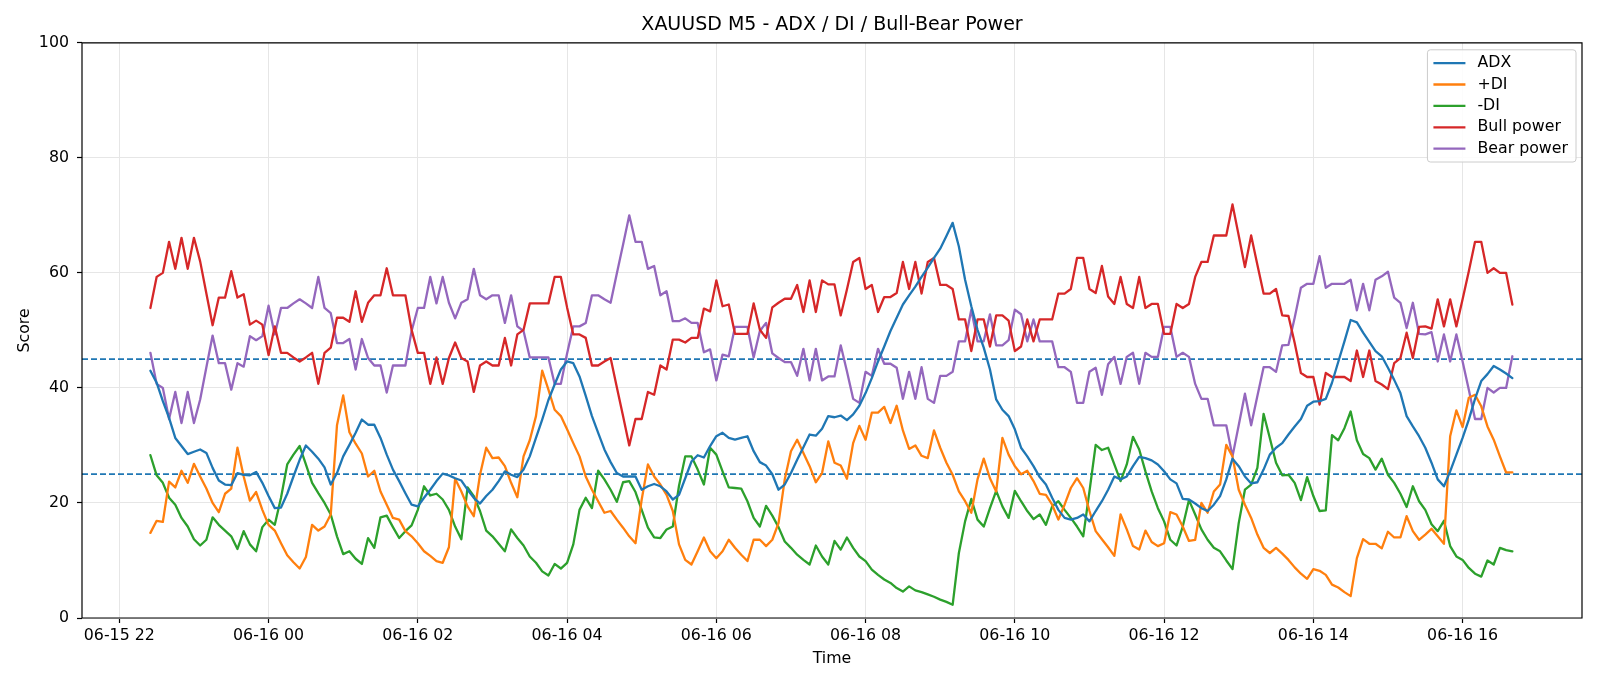 The image size is (1600, 686). I want to click on y-tick-label: 60, so click(58, 271).